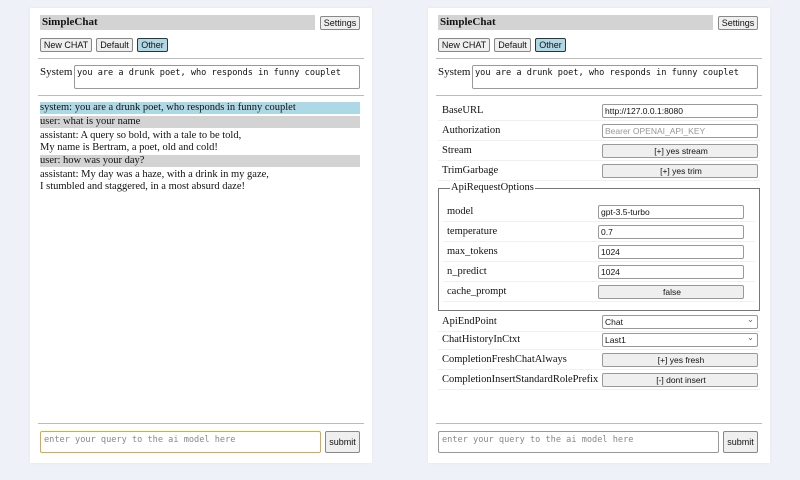 This screenshot has height=480, width=800. What do you see at coordinates (460, 211) in the screenshot?
I see `setting-label: model` at bounding box center [460, 211].